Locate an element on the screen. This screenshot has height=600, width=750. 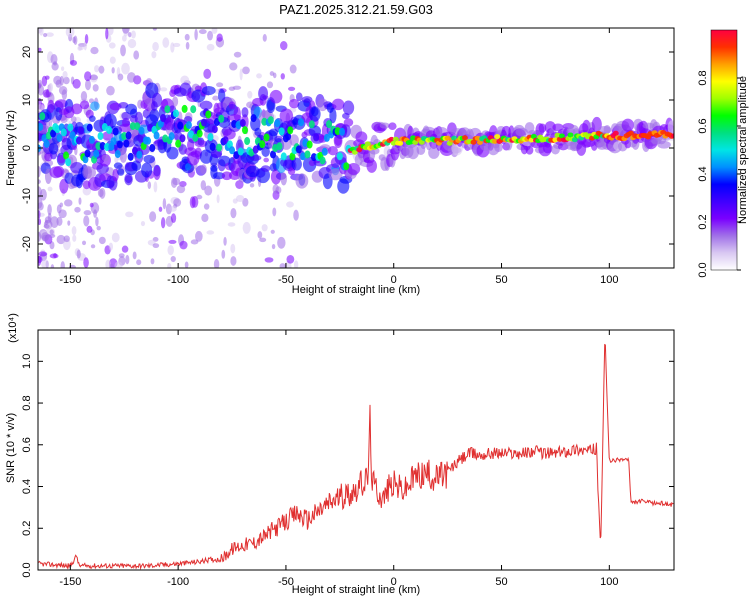
y-tick-label: 0.8 is located at coordinates (27, 402).